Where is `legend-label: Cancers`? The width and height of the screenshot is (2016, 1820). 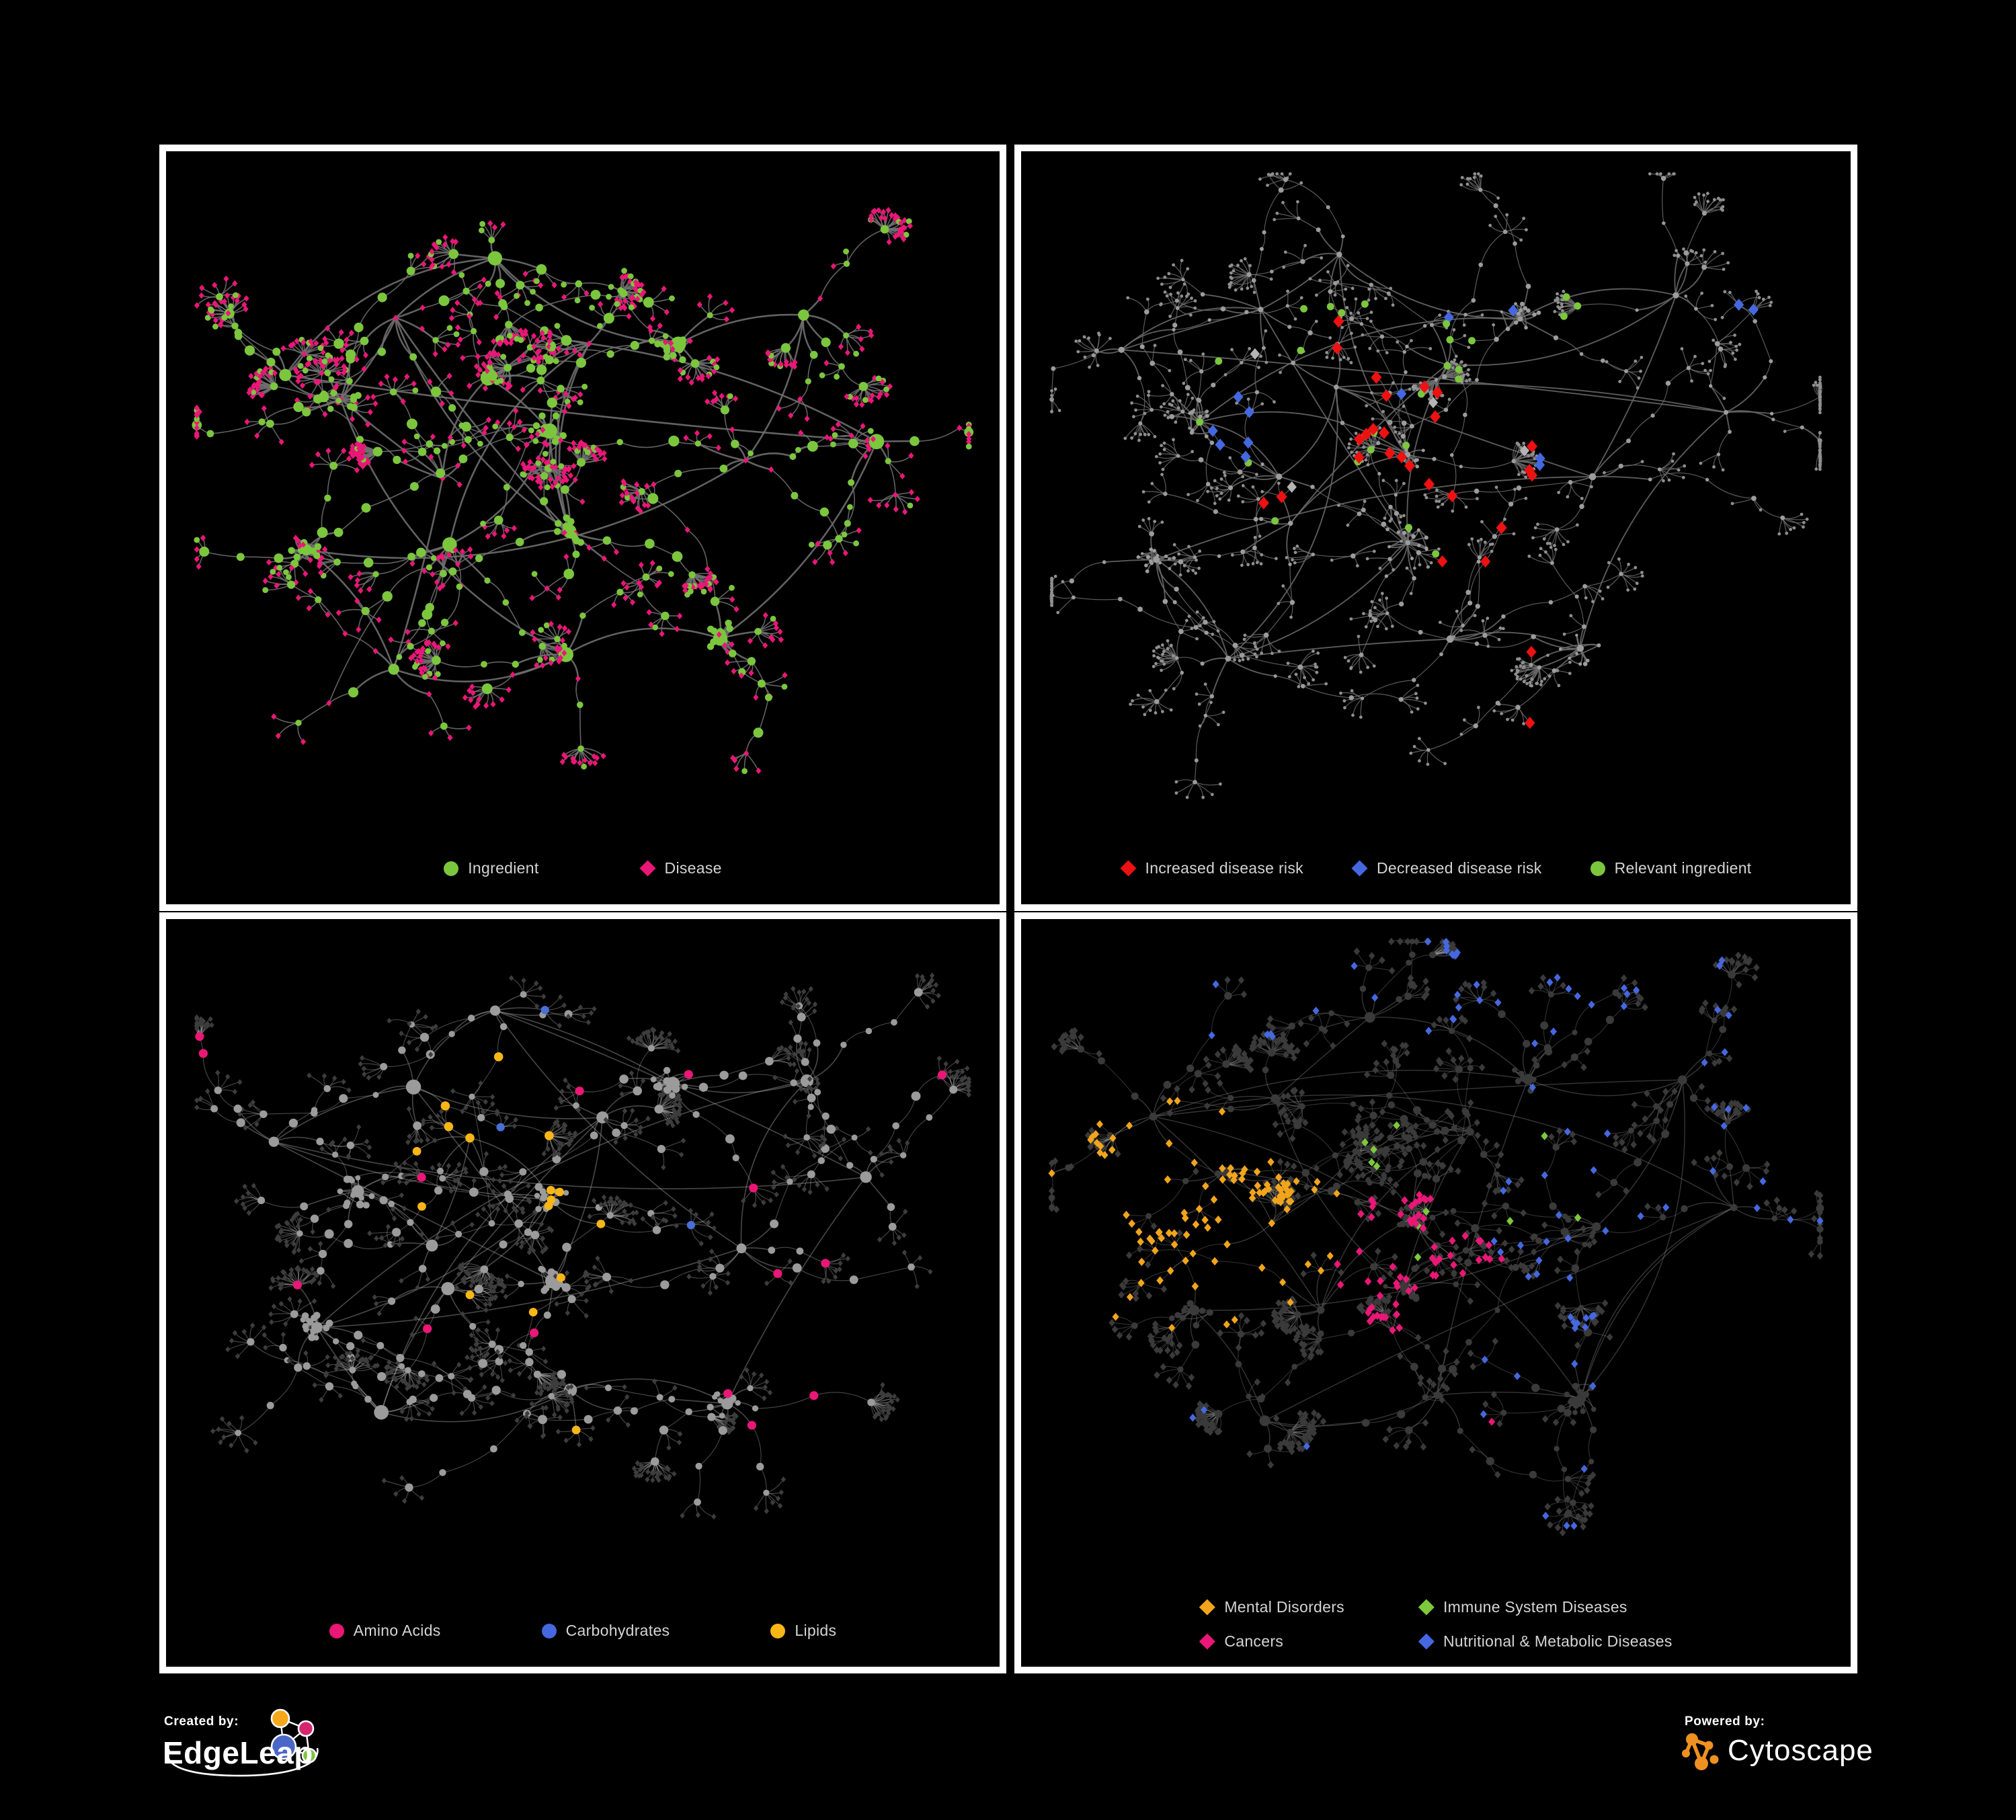
legend-label: Cancers is located at coordinates (1254, 1641).